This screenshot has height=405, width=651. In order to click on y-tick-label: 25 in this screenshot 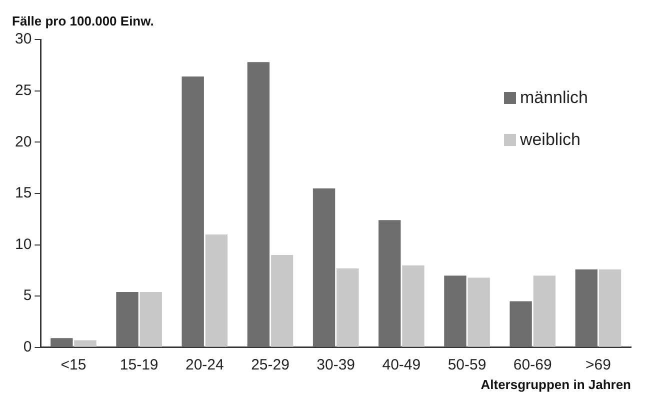, I will do `click(23, 91)`.